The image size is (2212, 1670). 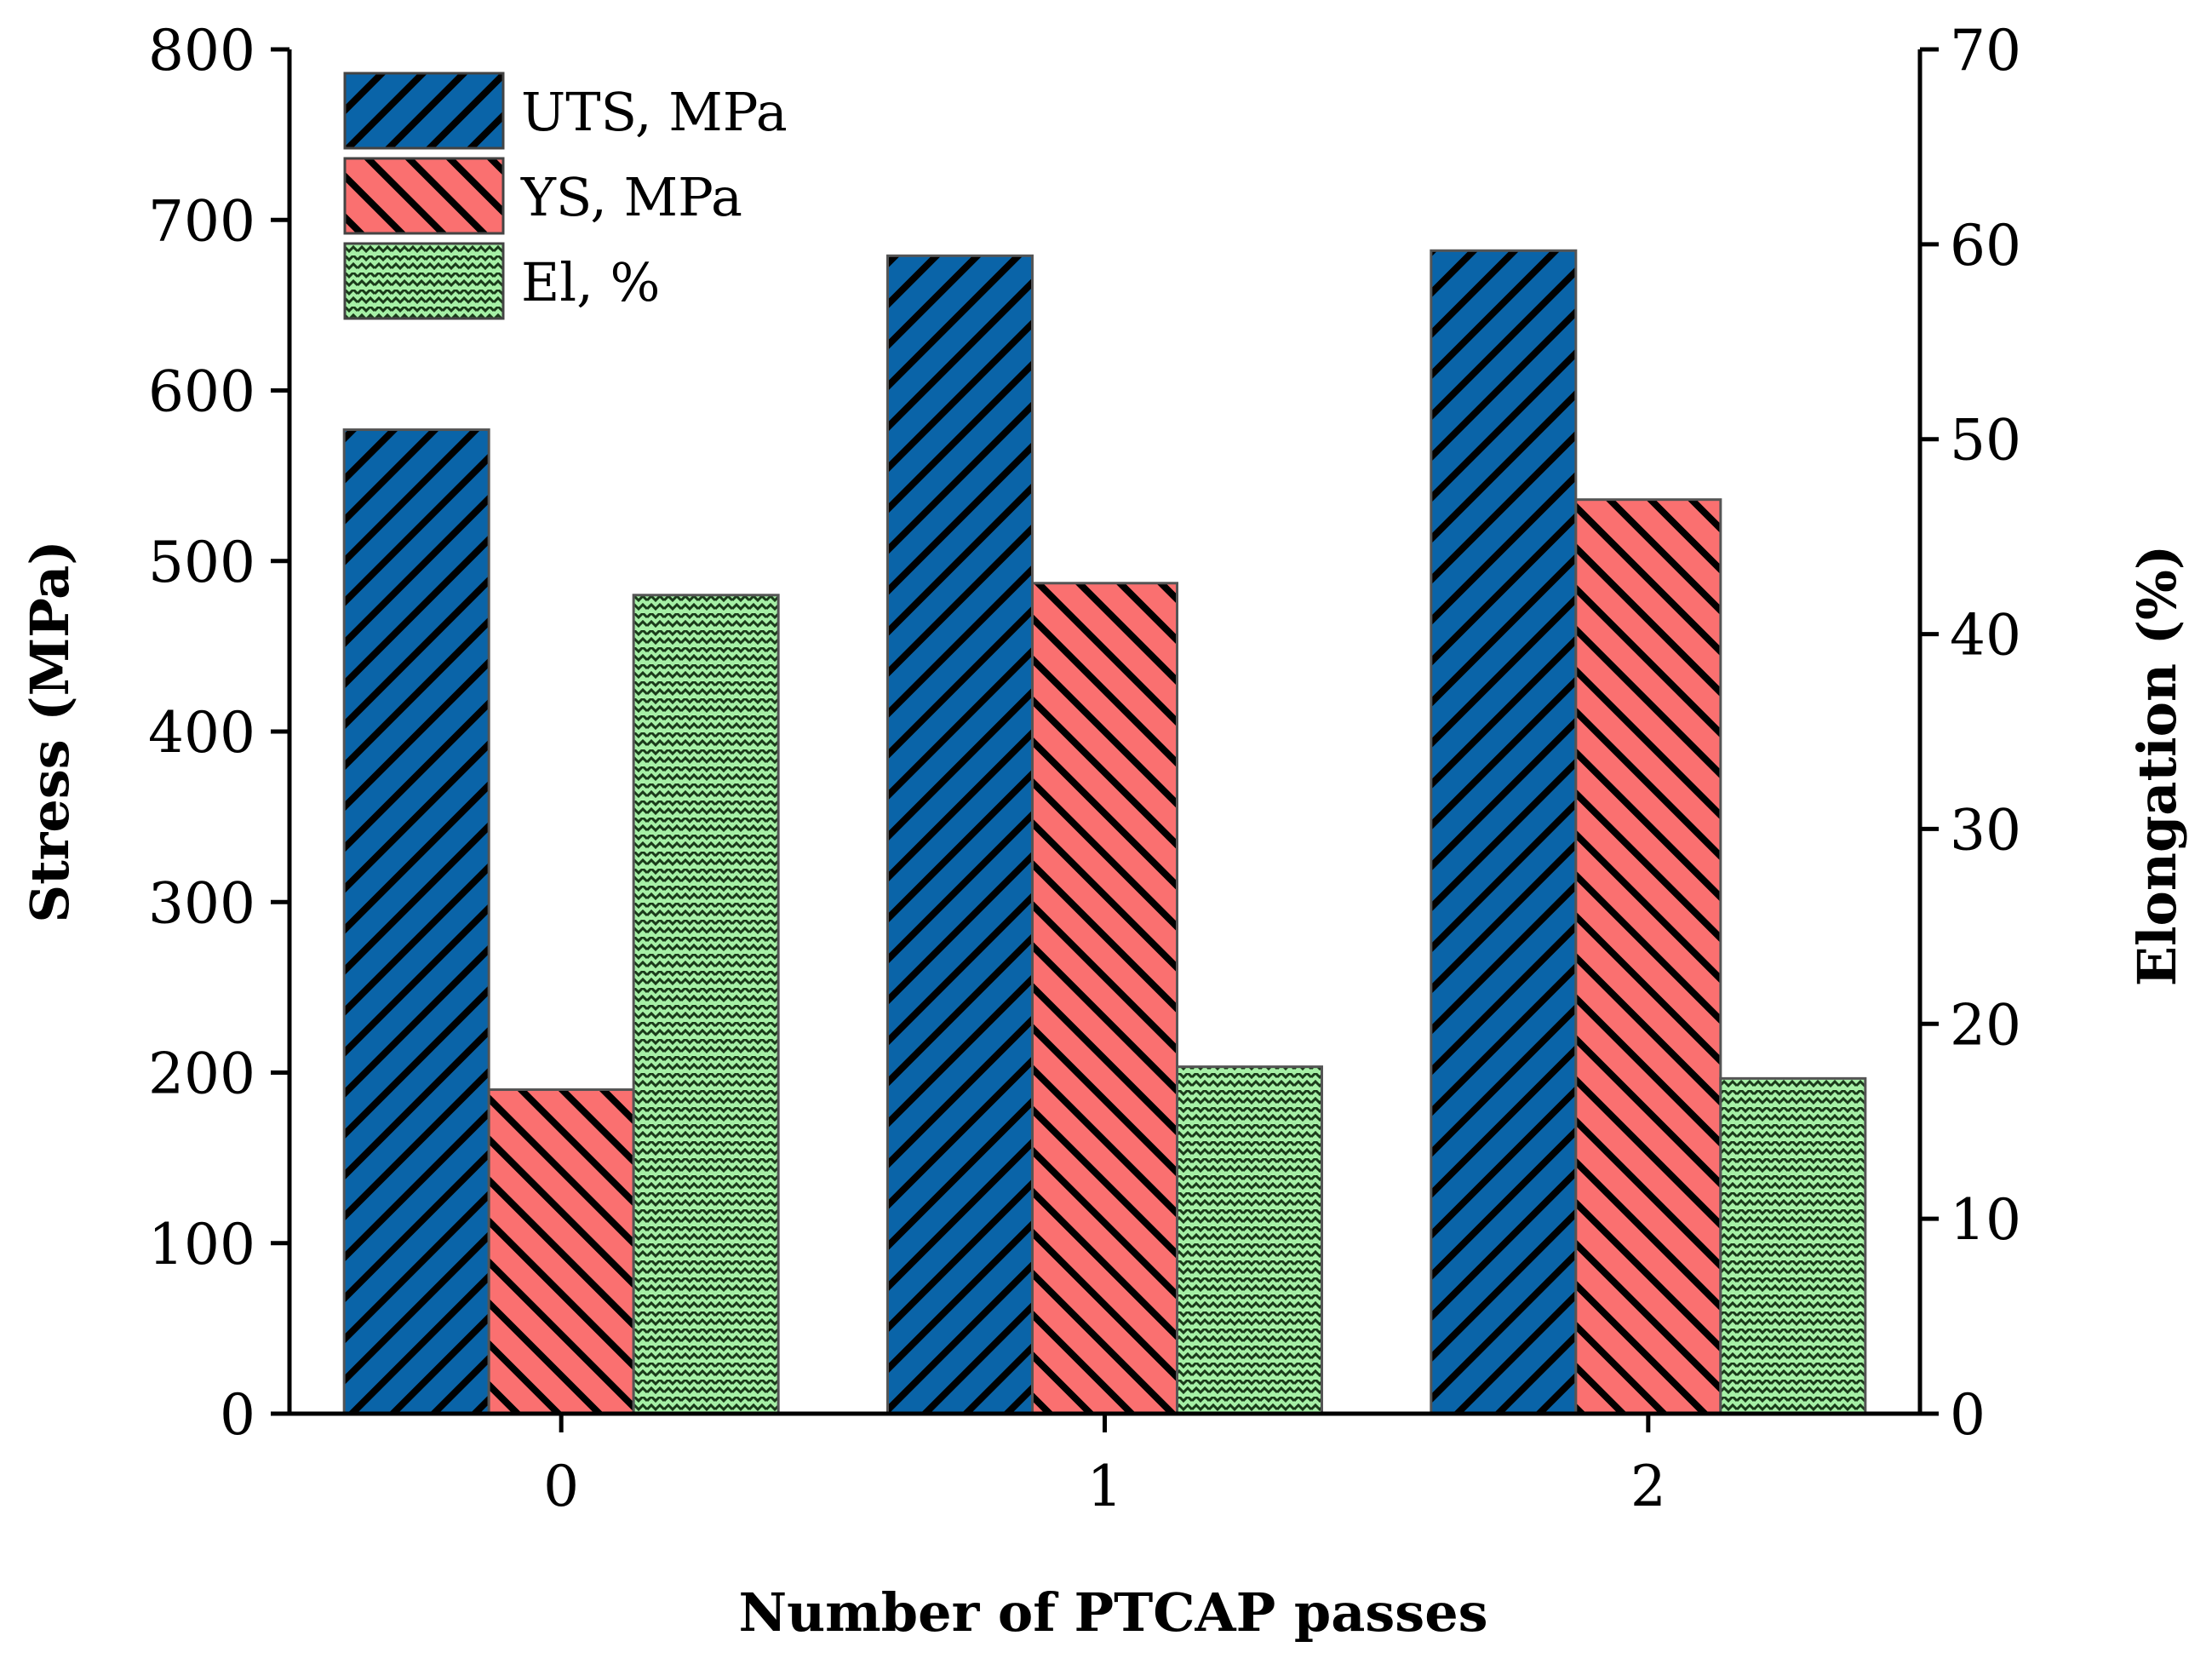 I want to click on y-tick-label: 300, so click(x=202, y=903).